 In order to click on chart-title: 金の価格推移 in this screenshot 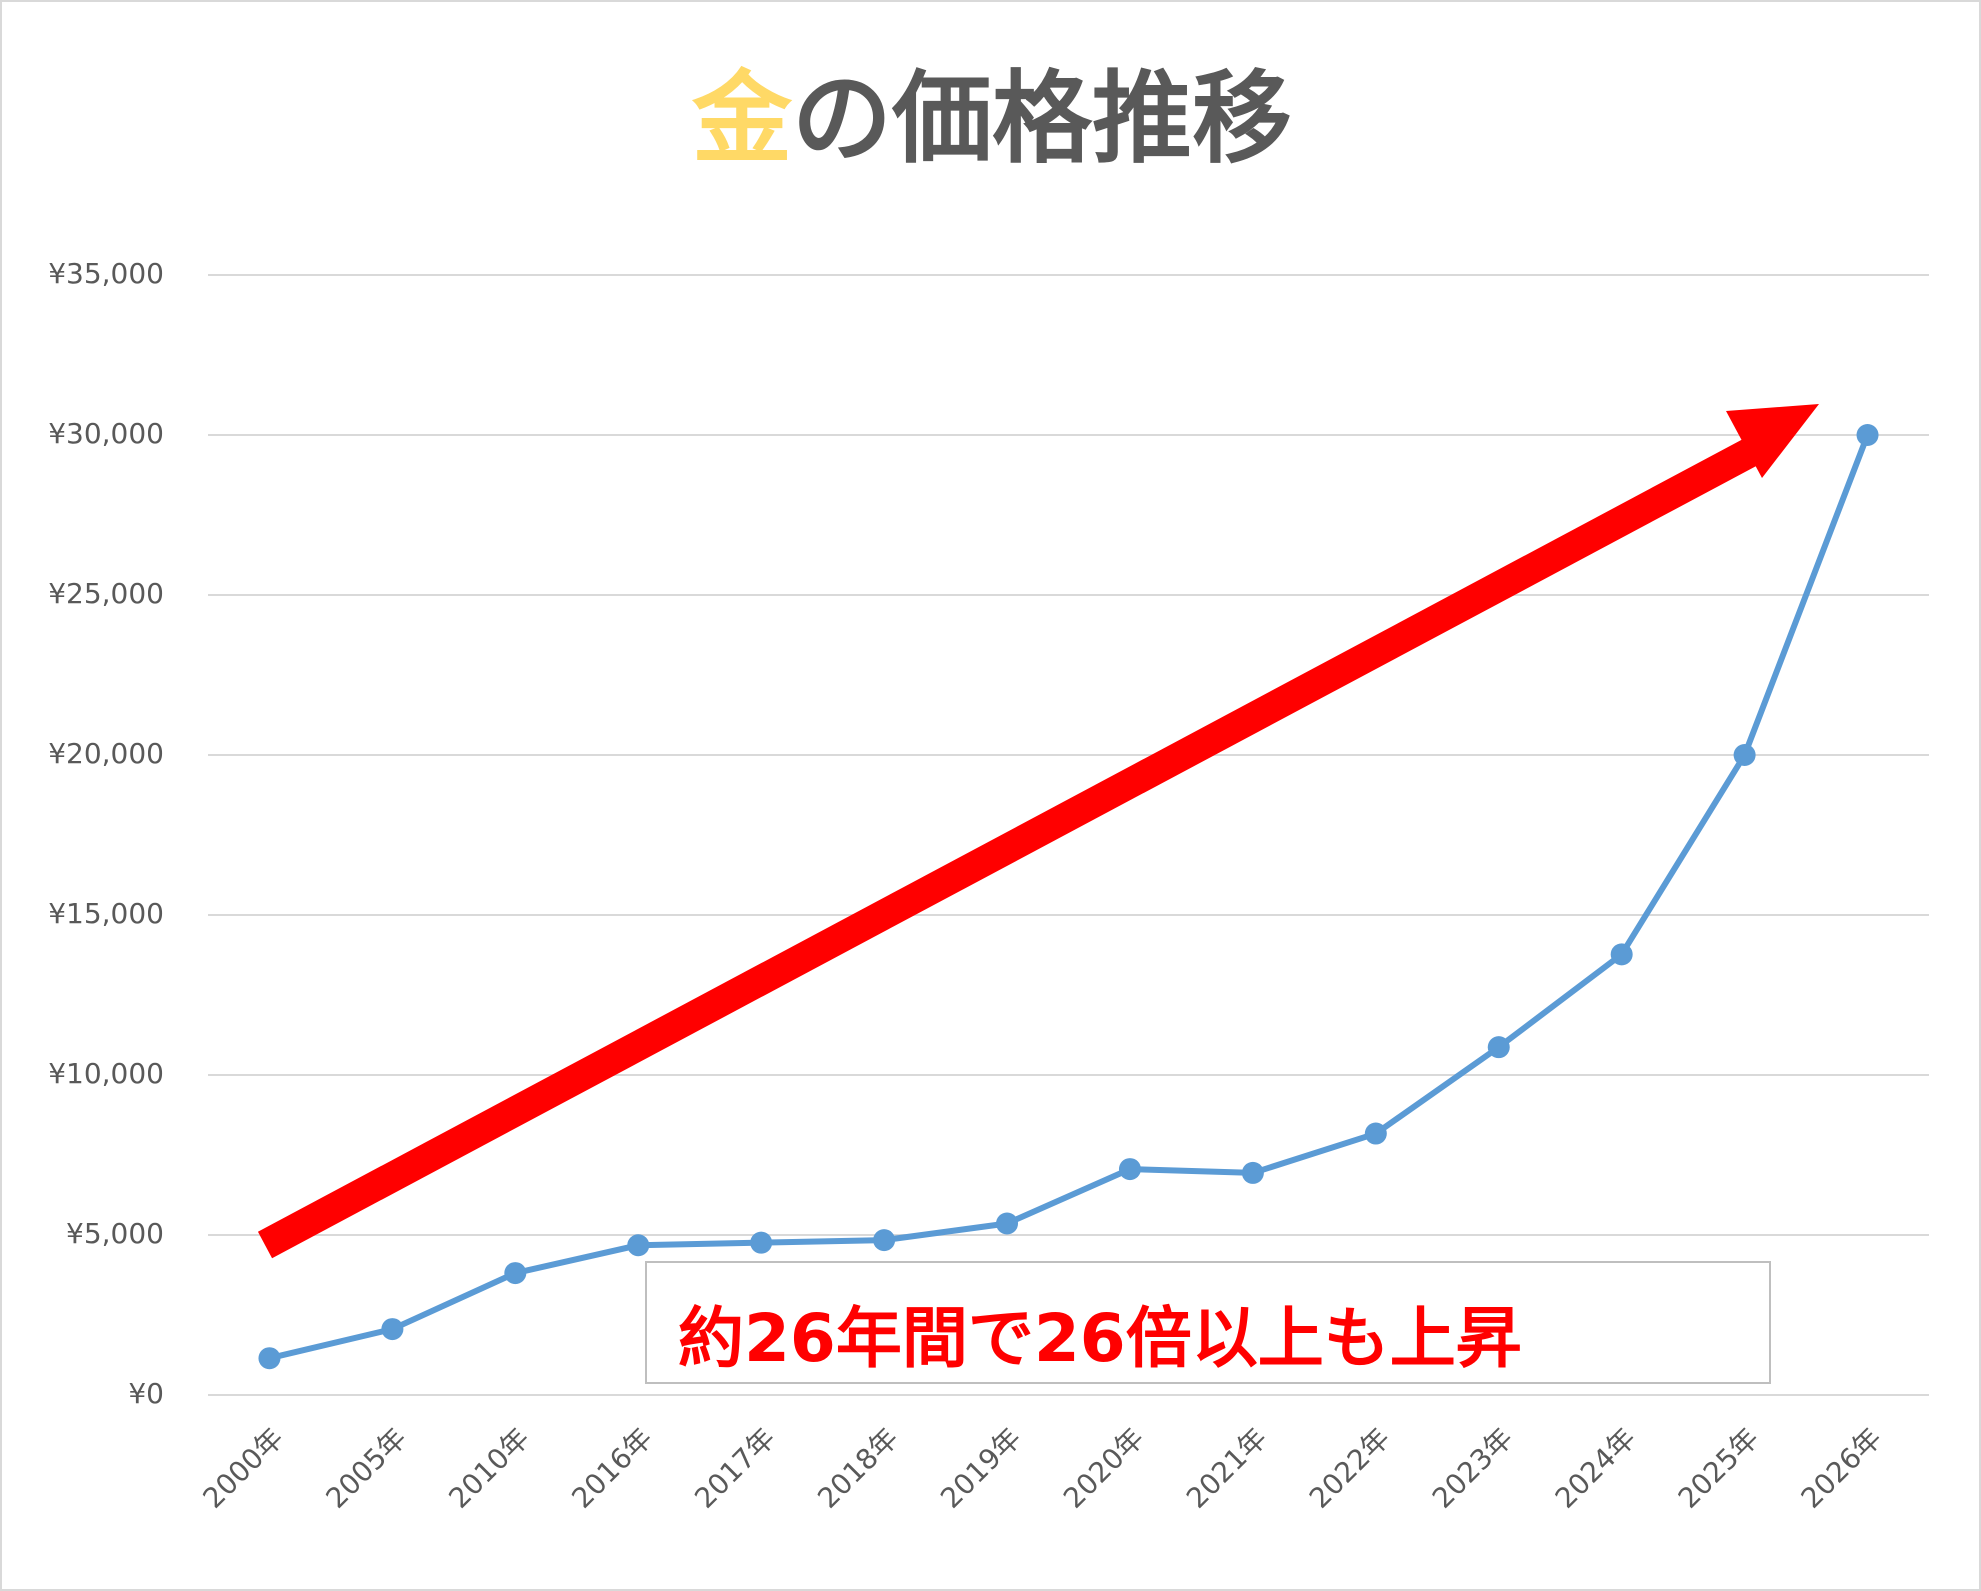, I will do `click(991, 118)`.